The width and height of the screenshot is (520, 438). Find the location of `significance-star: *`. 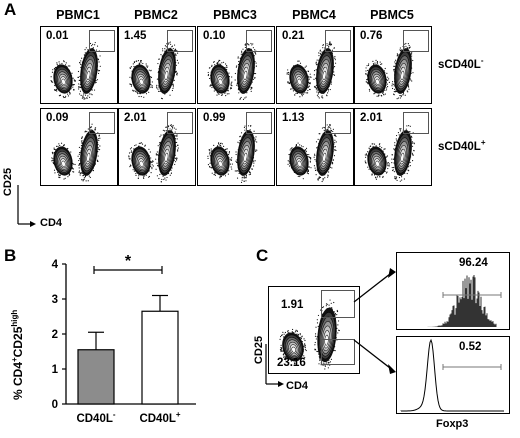

significance-star: * is located at coordinates (128, 261).